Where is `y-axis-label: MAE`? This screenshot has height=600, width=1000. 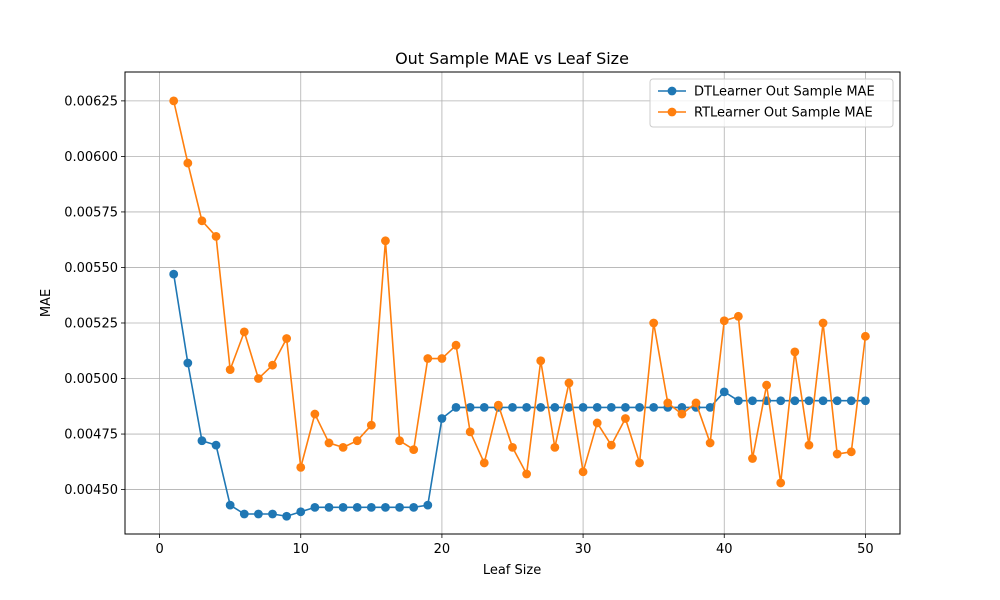
y-axis-label: MAE is located at coordinates (46, 303).